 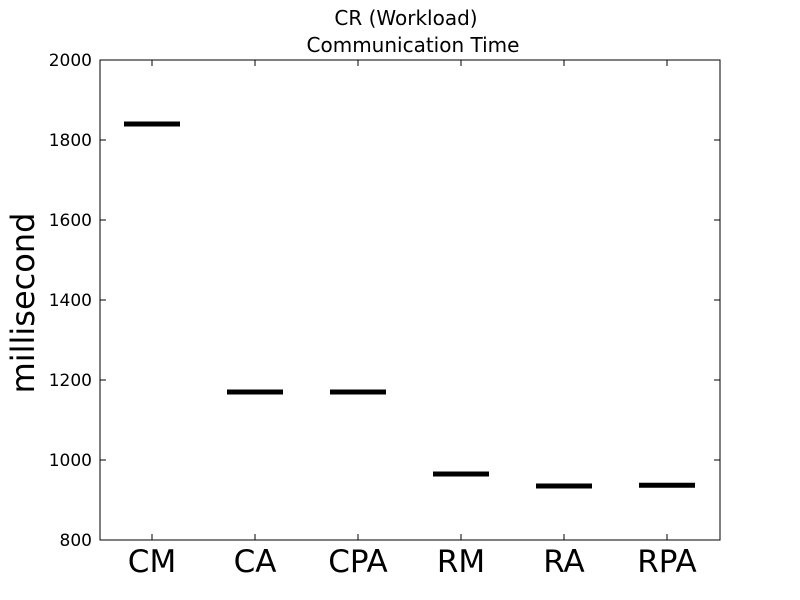 What do you see at coordinates (70, 381) in the screenshot?
I see `y-tick-label: 1200` at bounding box center [70, 381].